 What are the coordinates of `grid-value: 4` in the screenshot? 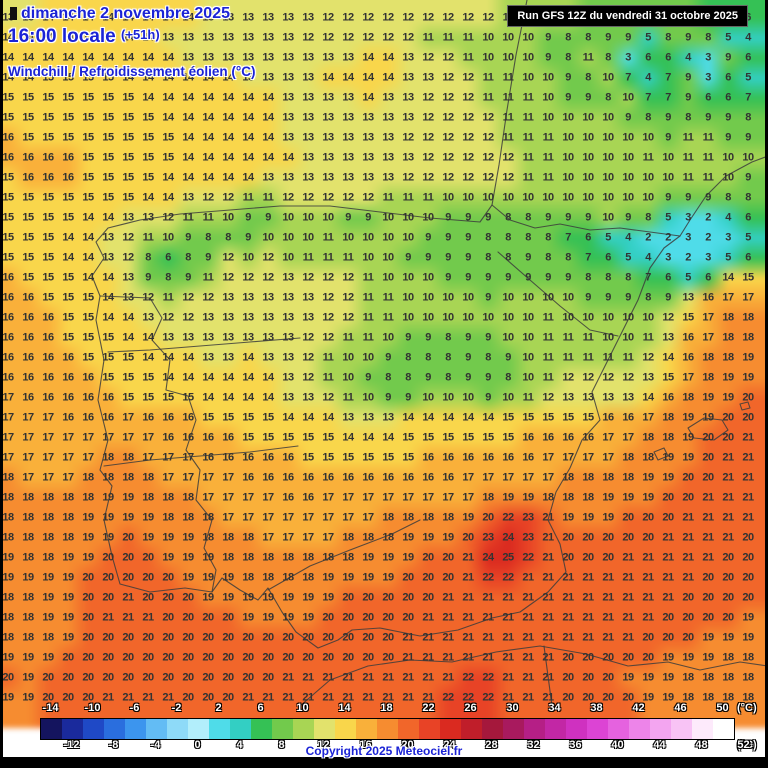 It's located at (688, 57).